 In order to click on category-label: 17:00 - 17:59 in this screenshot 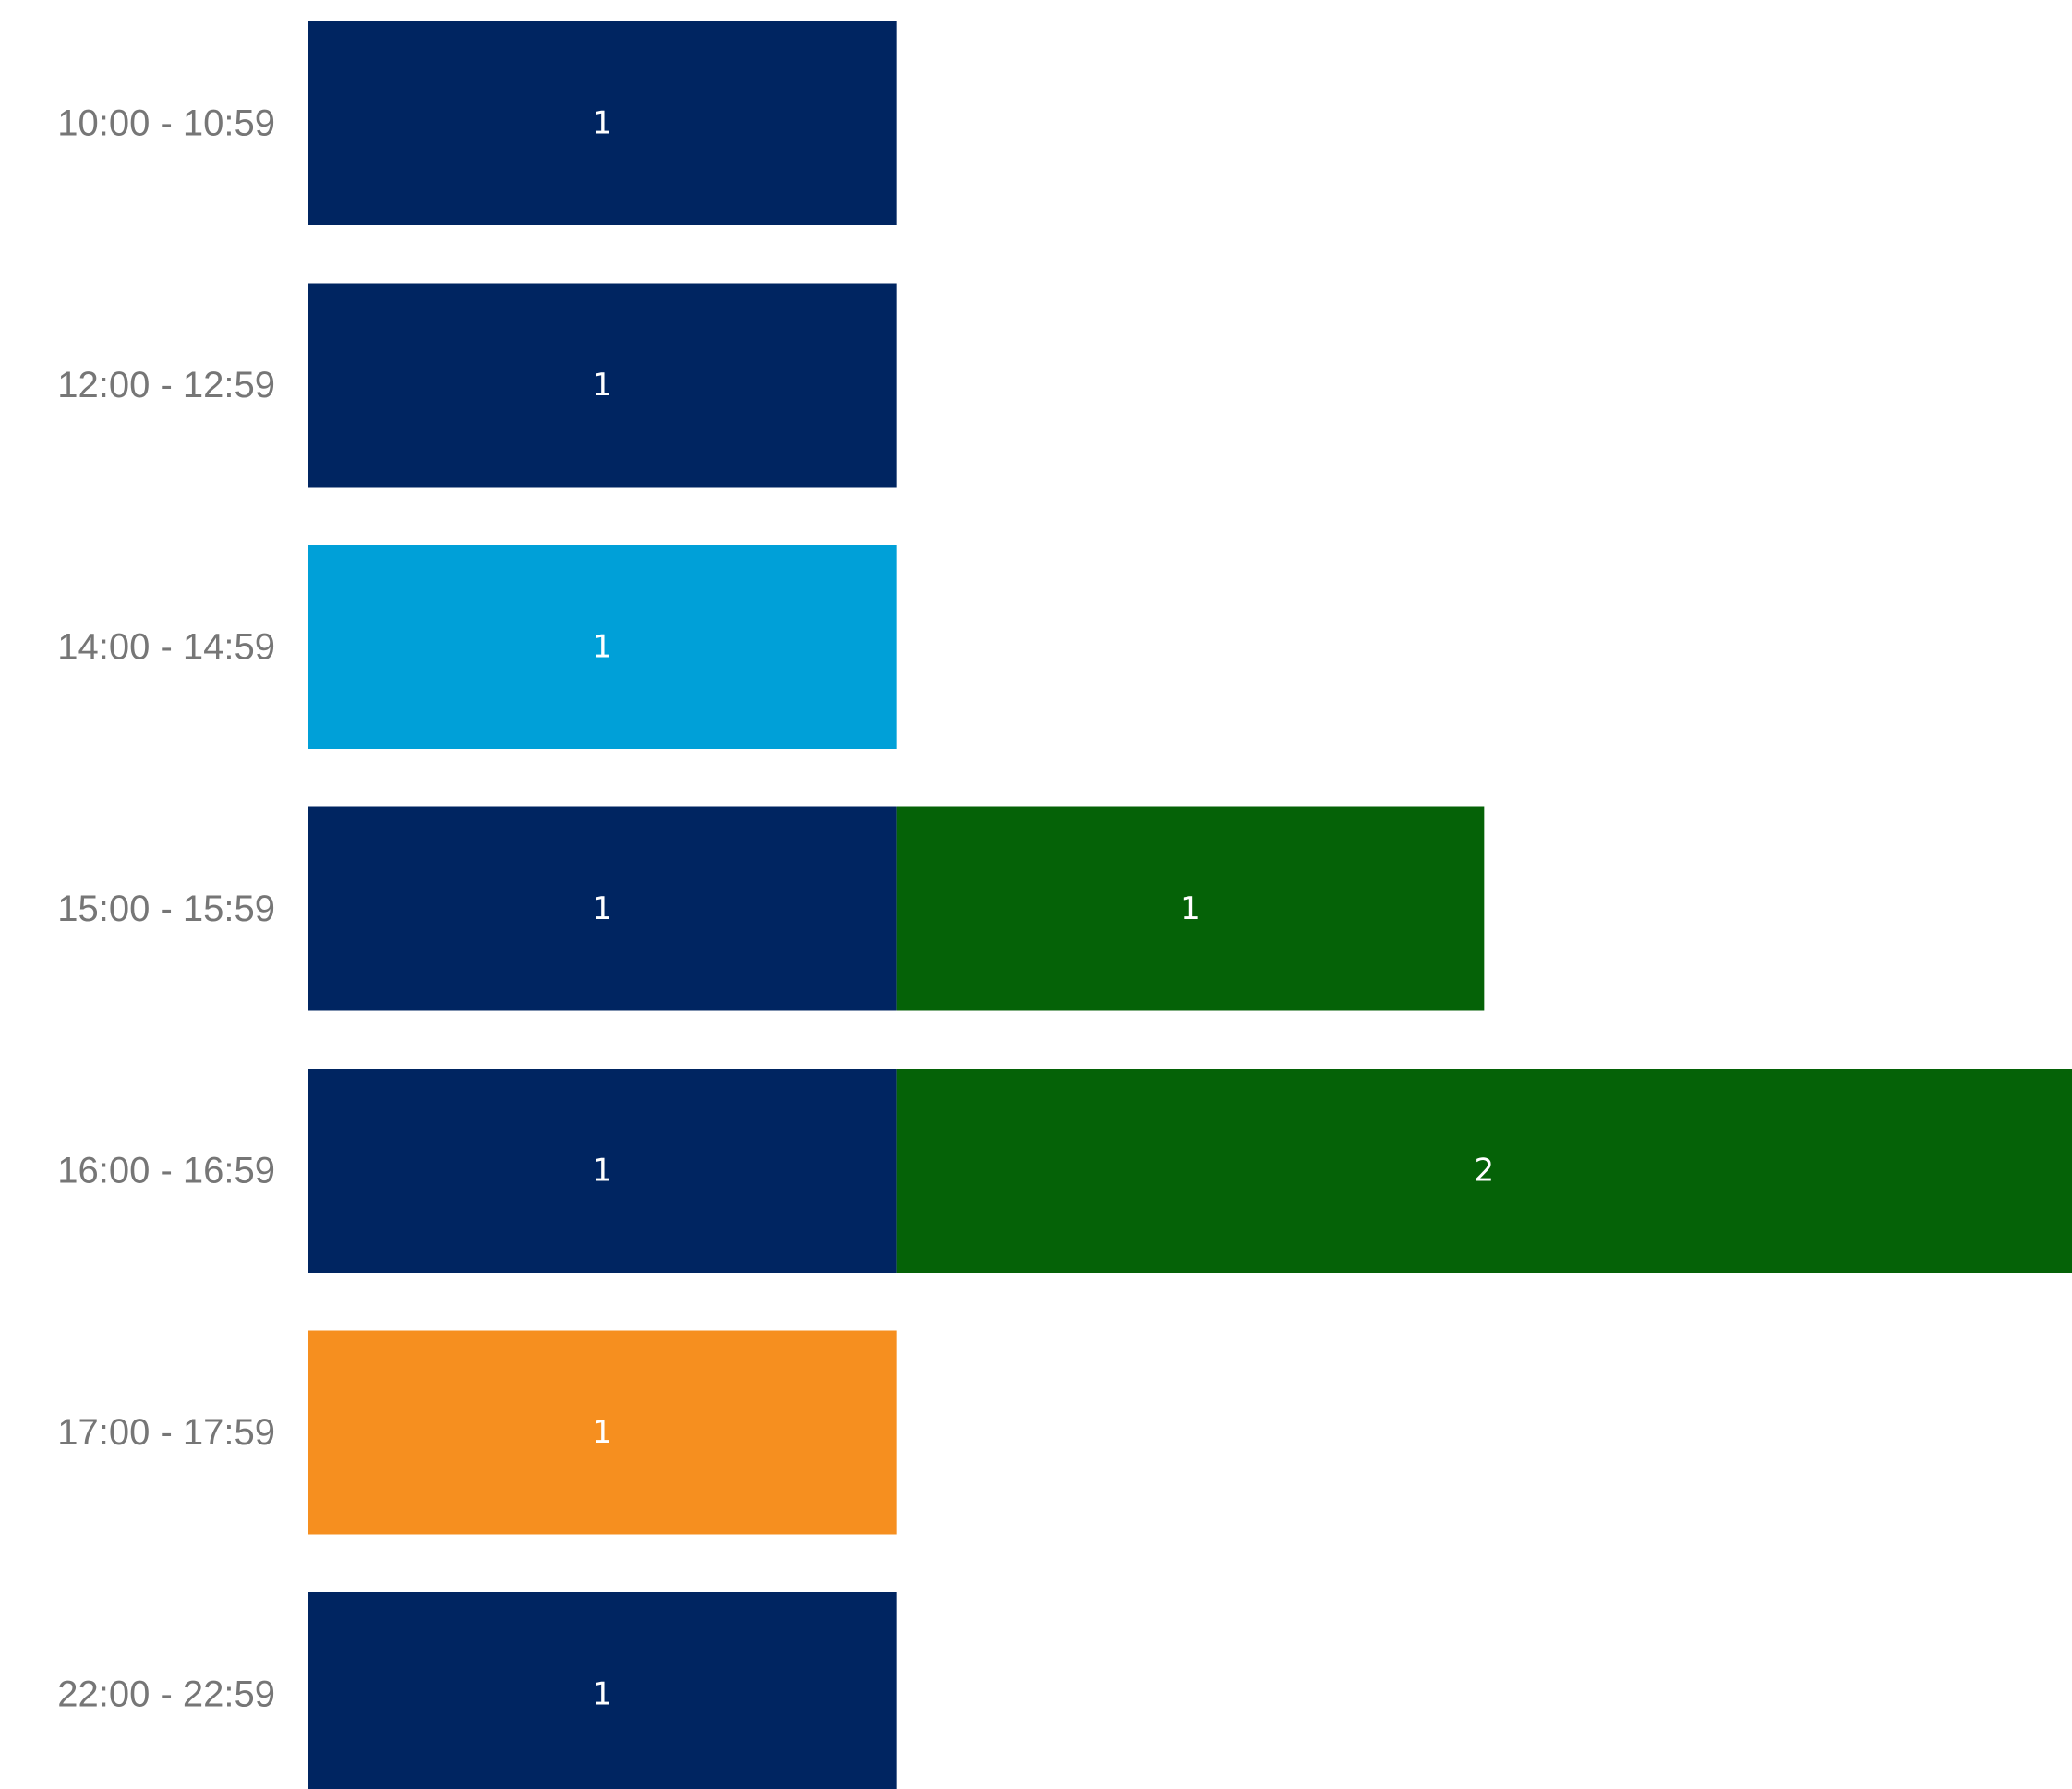, I will do `click(166, 1433)`.